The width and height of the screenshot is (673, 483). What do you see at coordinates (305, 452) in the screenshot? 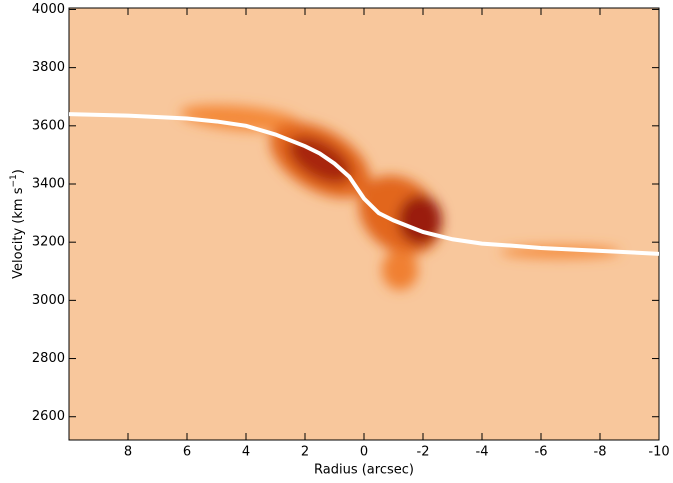
I see `x-tick-label: 2` at bounding box center [305, 452].